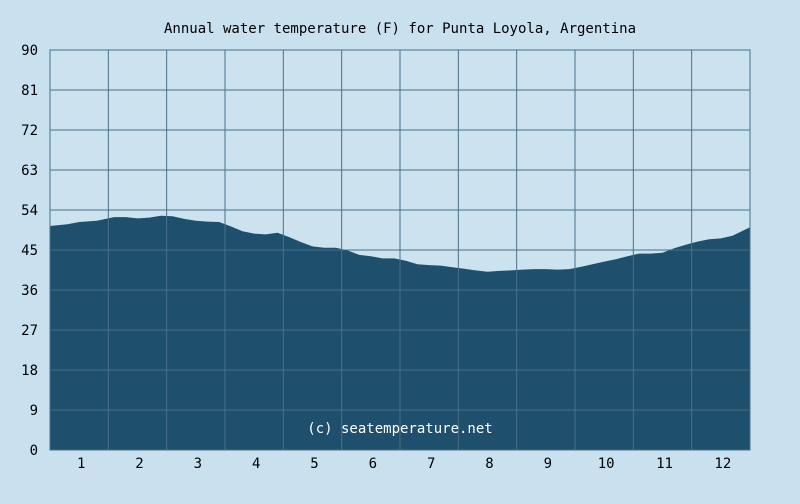  What do you see at coordinates (489, 464) in the screenshot?
I see `x-tick-label: 8` at bounding box center [489, 464].